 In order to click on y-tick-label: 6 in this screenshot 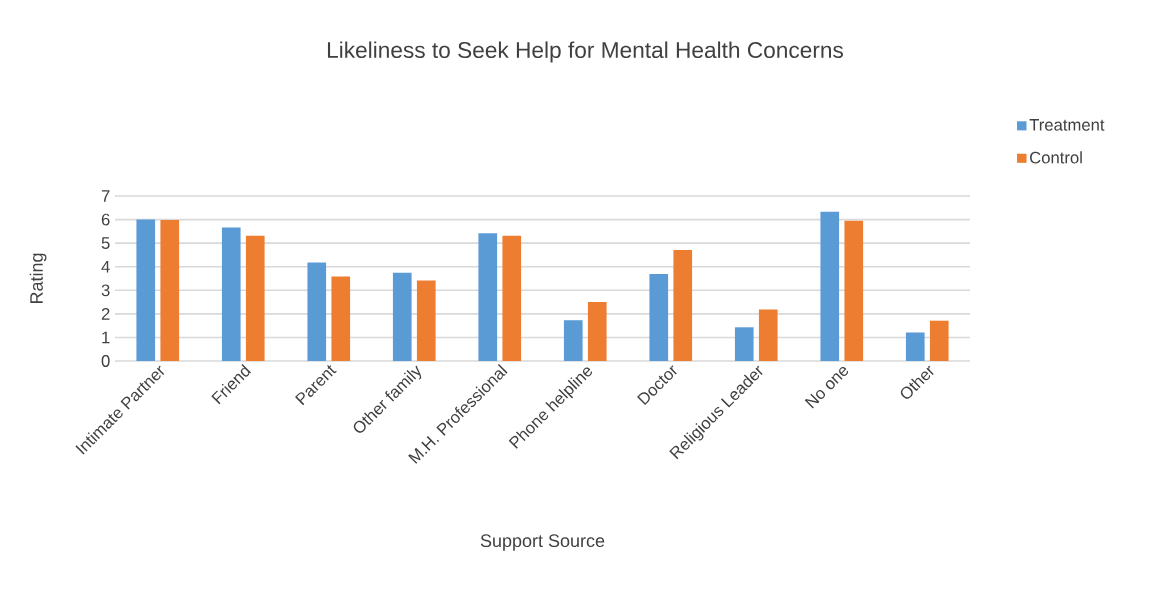, I will do `click(105, 219)`.